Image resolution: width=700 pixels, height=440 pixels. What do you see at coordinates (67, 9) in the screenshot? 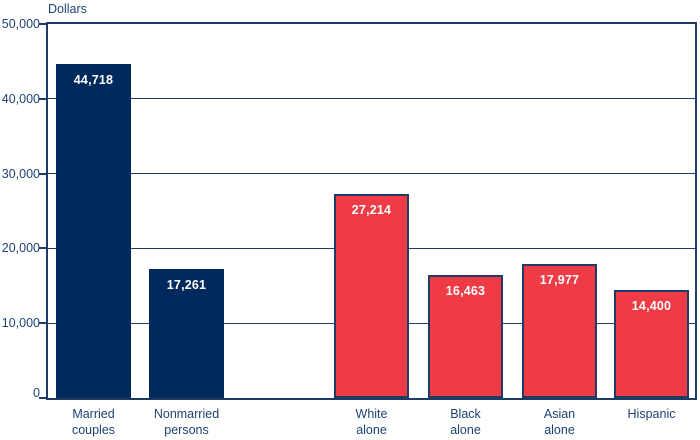
I see `y-axis-unit-label: Dollars` at bounding box center [67, 9].